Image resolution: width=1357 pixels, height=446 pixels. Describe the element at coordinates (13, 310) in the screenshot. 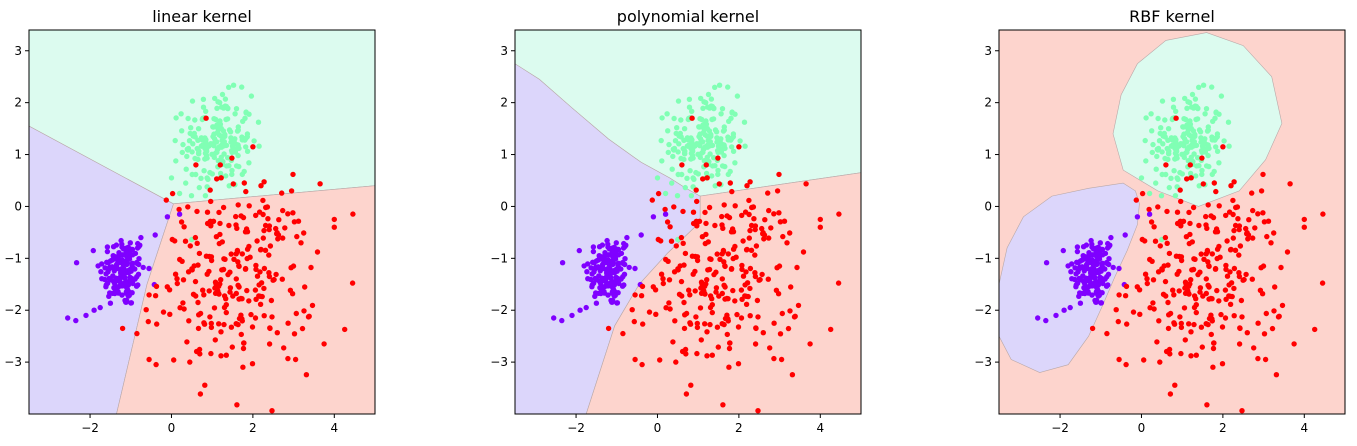

I see `y-tick-label: −2` at that location.